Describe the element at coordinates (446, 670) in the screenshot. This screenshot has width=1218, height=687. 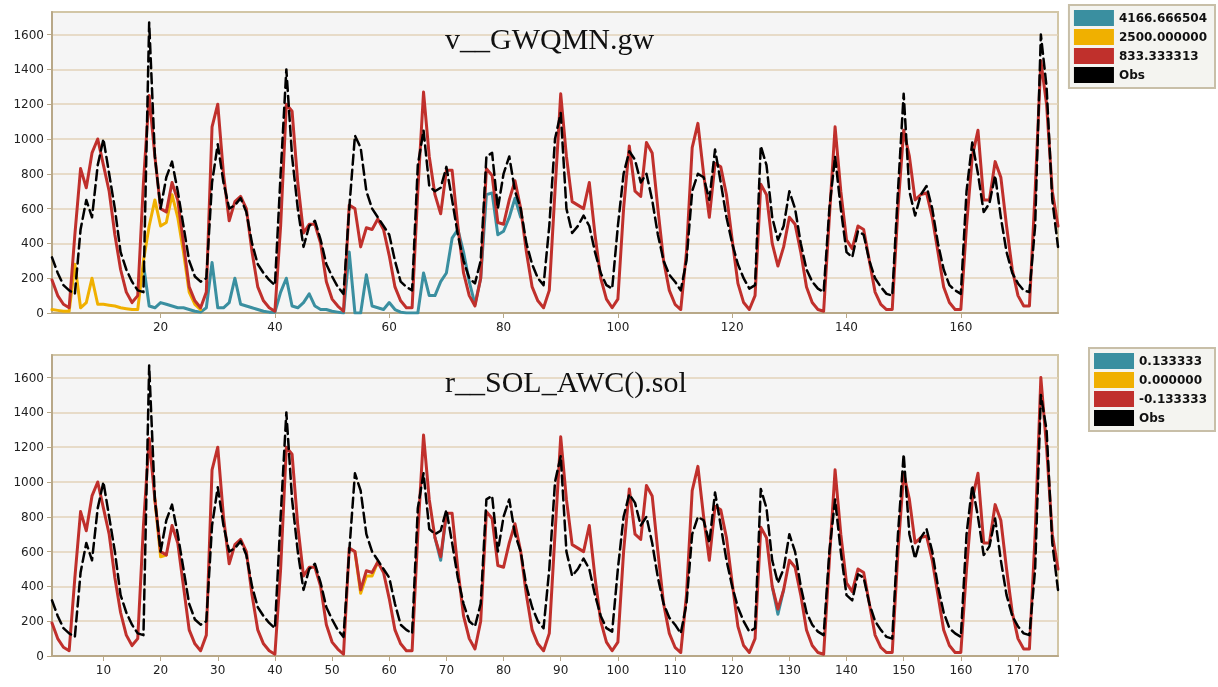
I see `x-tick-label: 70` at that location.